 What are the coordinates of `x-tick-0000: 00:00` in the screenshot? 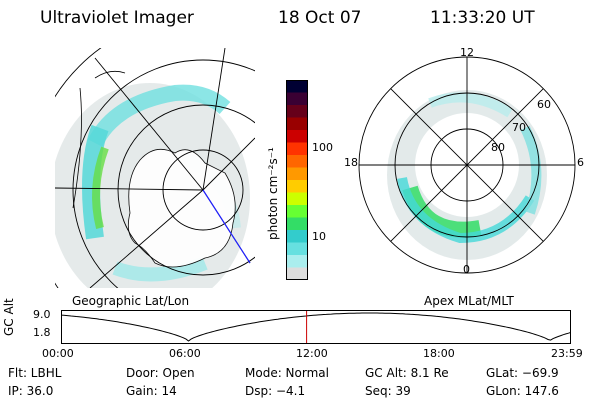 It's located at (58, 353).